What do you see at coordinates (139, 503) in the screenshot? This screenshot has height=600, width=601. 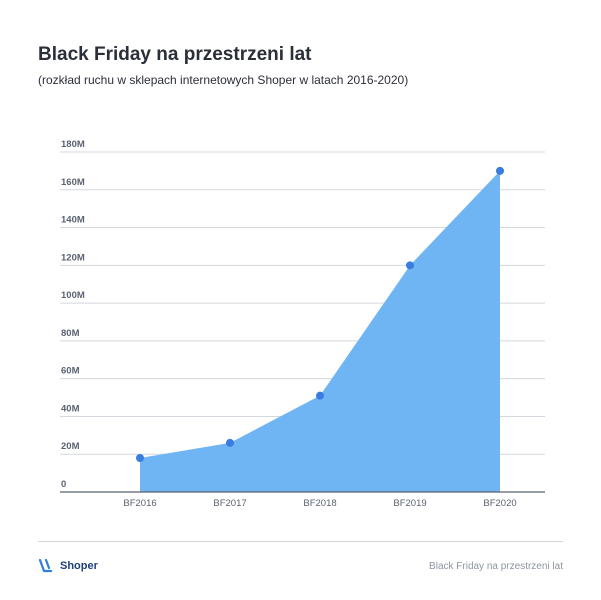 I see `x-tick-label: BF2016` at bounding box center [139, 503].